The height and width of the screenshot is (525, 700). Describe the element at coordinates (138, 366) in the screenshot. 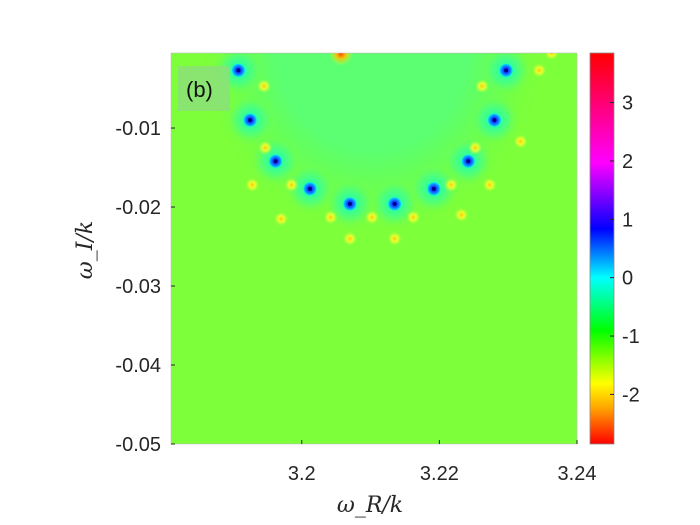

I see `y-tick-label: -0.04` at that location.